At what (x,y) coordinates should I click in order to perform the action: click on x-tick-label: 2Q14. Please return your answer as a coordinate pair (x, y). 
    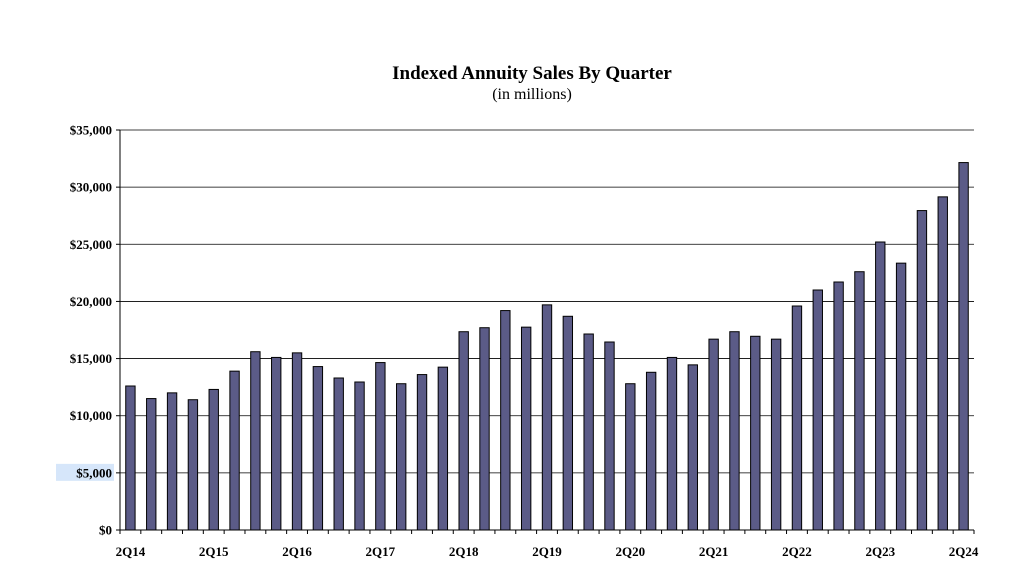
    Looking at the image, I should click on (131, 551).